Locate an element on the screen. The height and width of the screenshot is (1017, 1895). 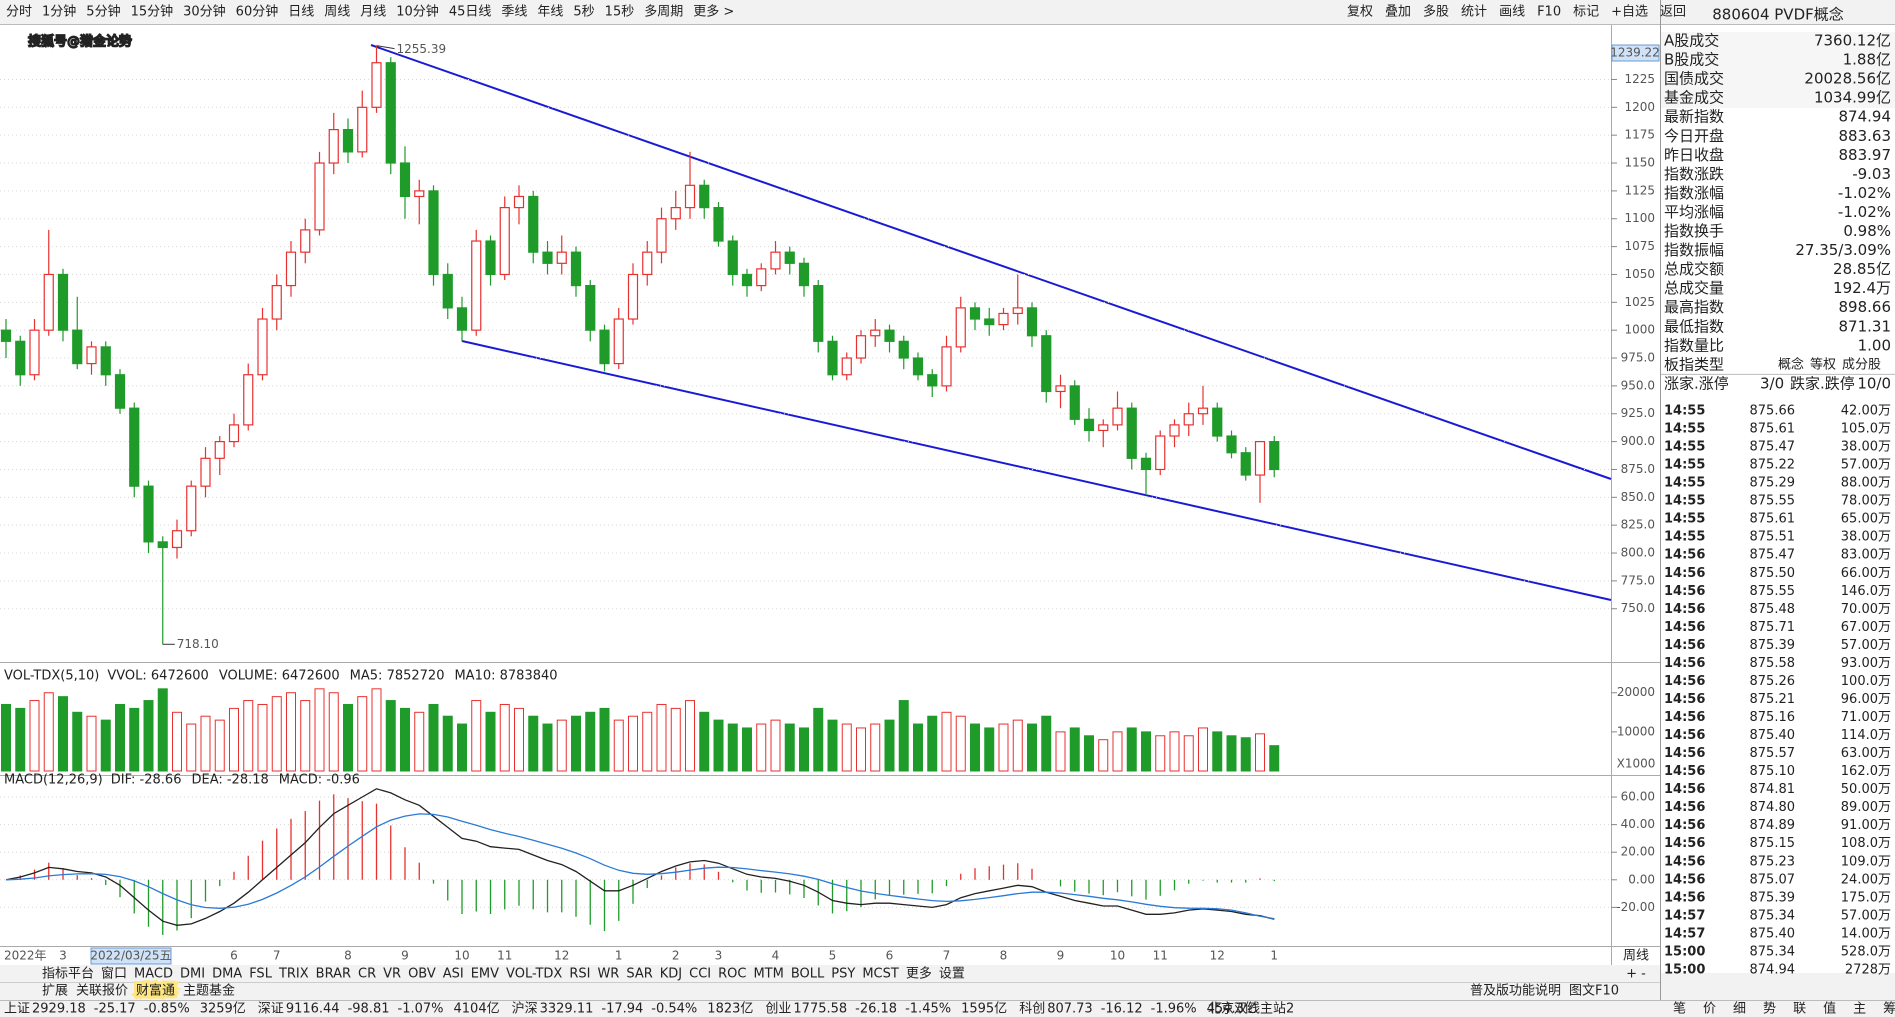
indicator-tab: 设置 is located at coordinates (952, 974).